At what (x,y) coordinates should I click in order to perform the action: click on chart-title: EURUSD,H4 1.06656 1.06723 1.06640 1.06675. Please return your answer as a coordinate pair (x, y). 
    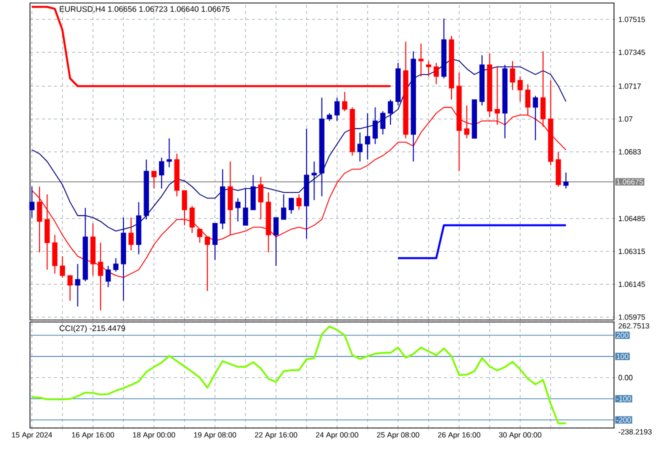
    Looking at the image, I should click on (145, 9).